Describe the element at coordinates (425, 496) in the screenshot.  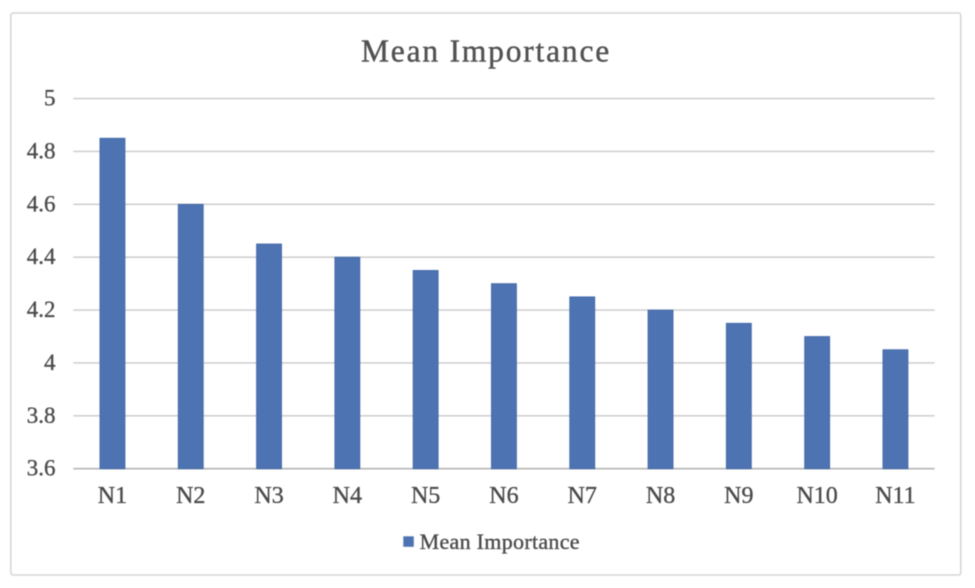
I see `svg-text: N5` at that location.